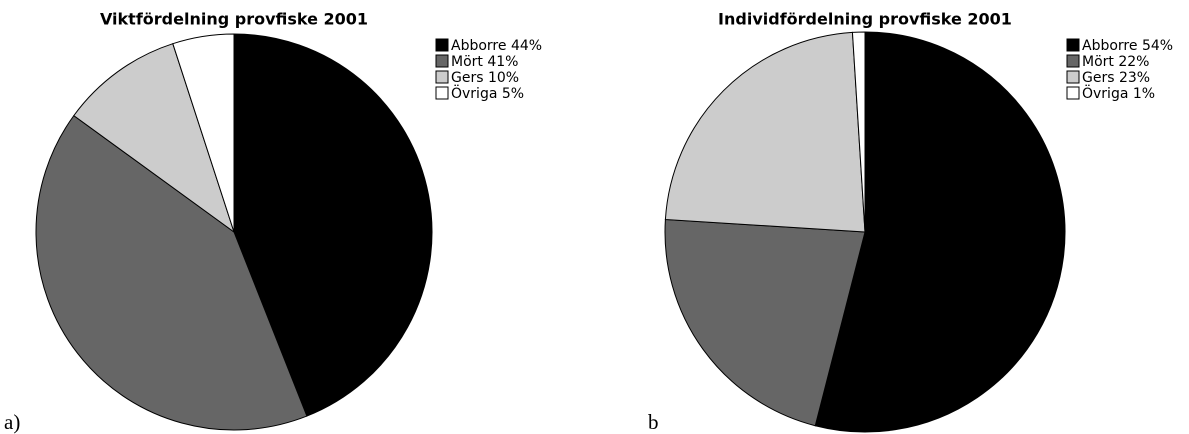 The image size is (1189, 434). Describe the element at coordinates (1116, 78) in the screenshot. I see `legend-label: Gers 23%` at that location.